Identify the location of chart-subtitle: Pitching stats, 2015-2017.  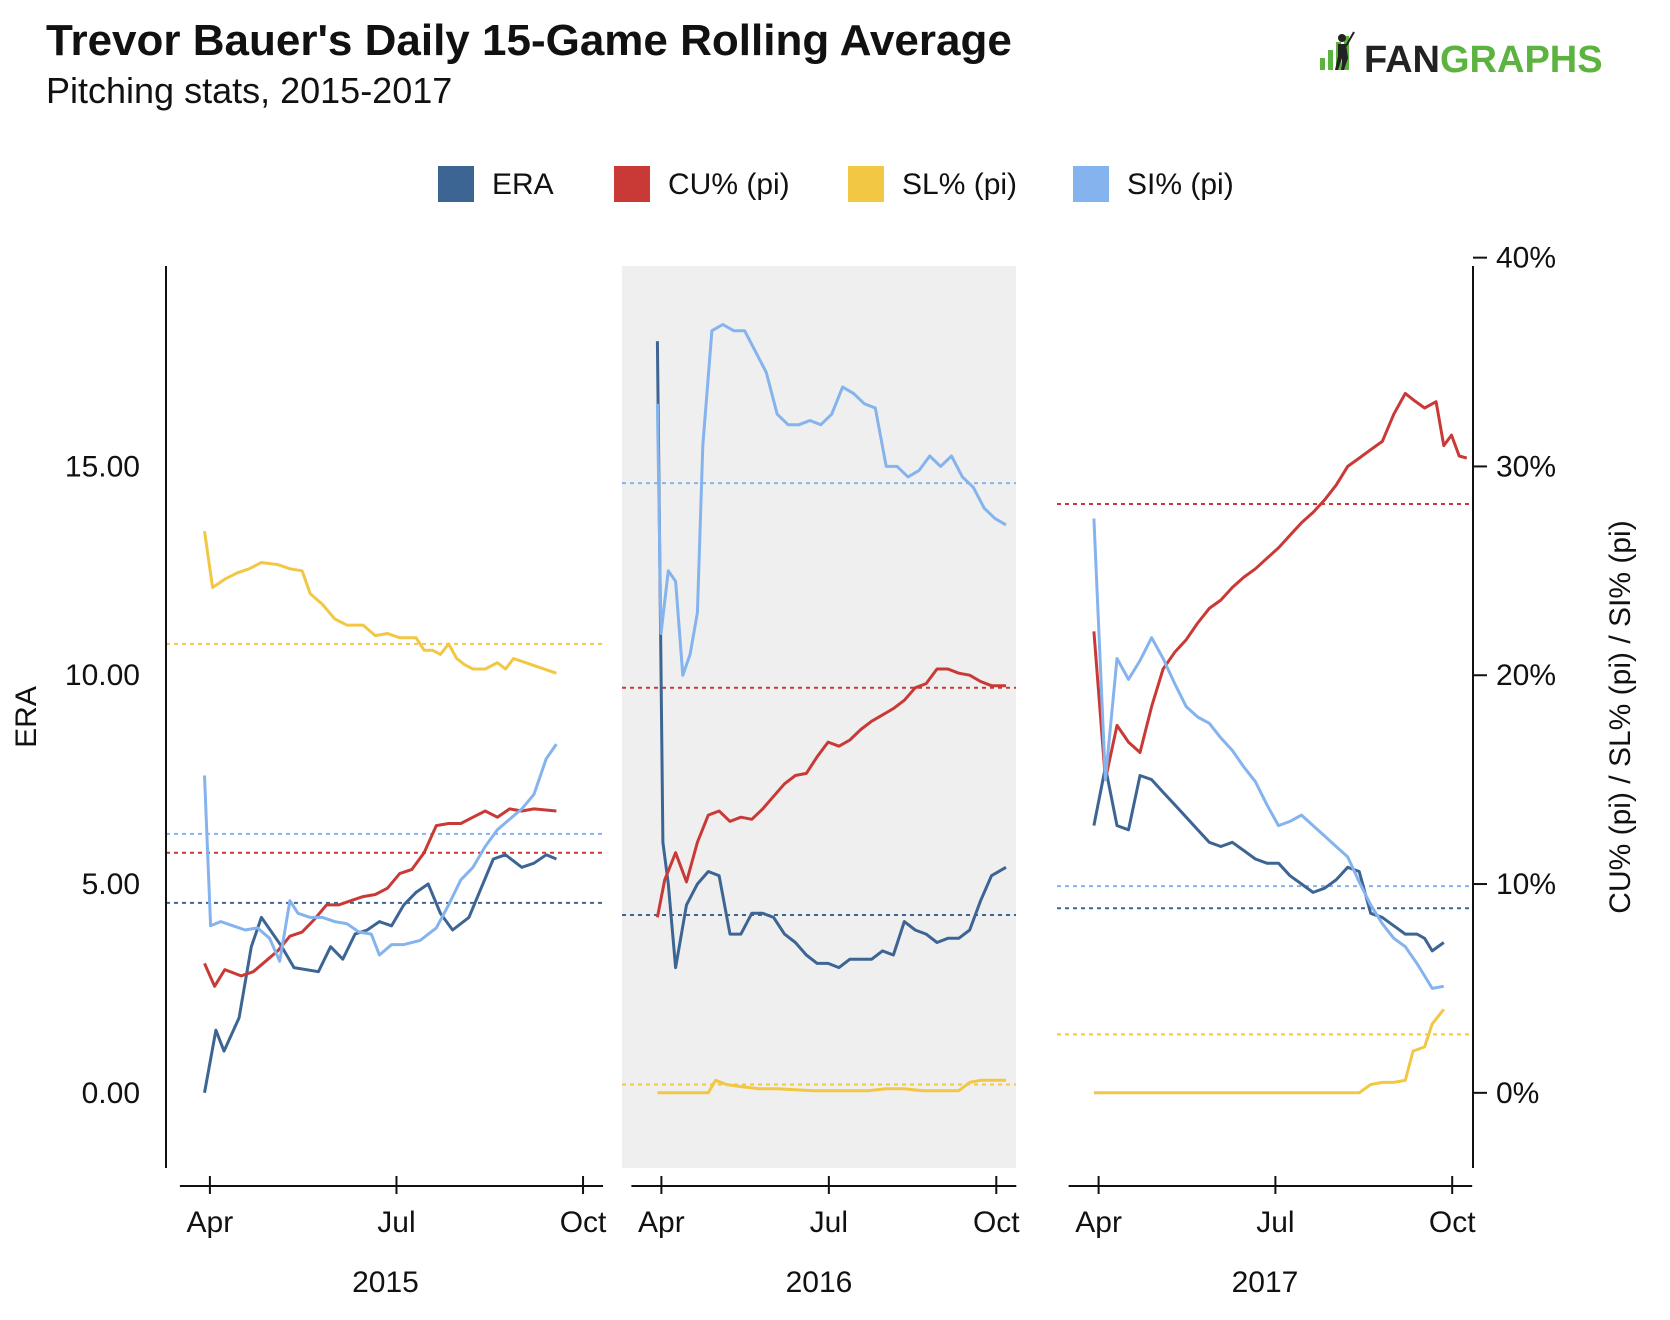
(249, 90).